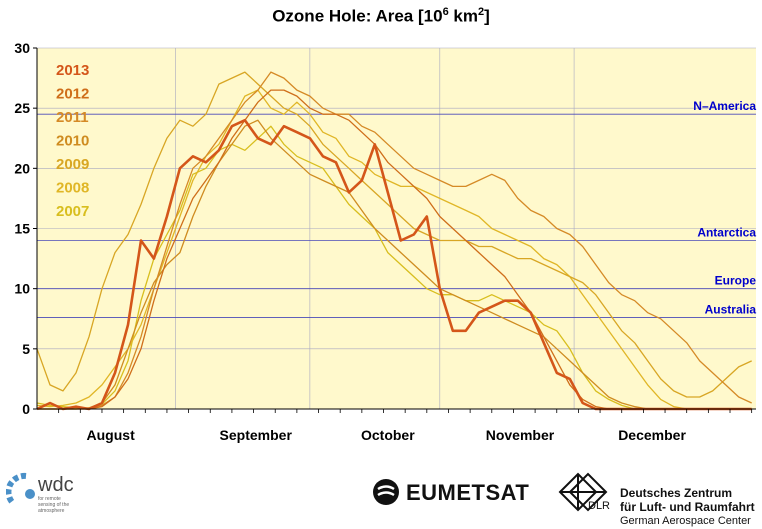 Image resolution: width=762 pixels, height=529 pixels. I want to click on legend-item-2009: 2009, so click(72, 164).